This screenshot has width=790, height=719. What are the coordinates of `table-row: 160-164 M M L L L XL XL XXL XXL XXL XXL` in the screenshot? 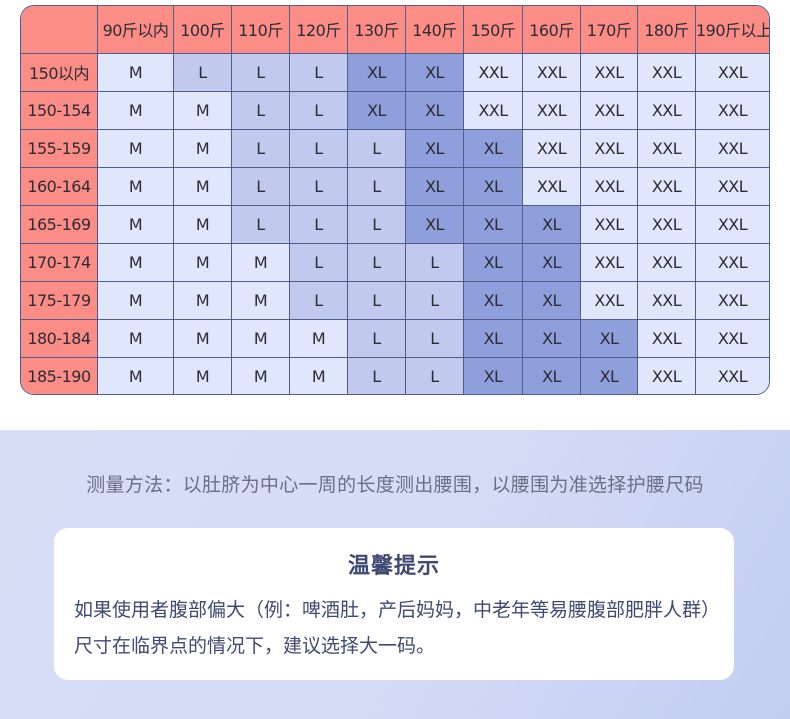 It's located at (395, 186).